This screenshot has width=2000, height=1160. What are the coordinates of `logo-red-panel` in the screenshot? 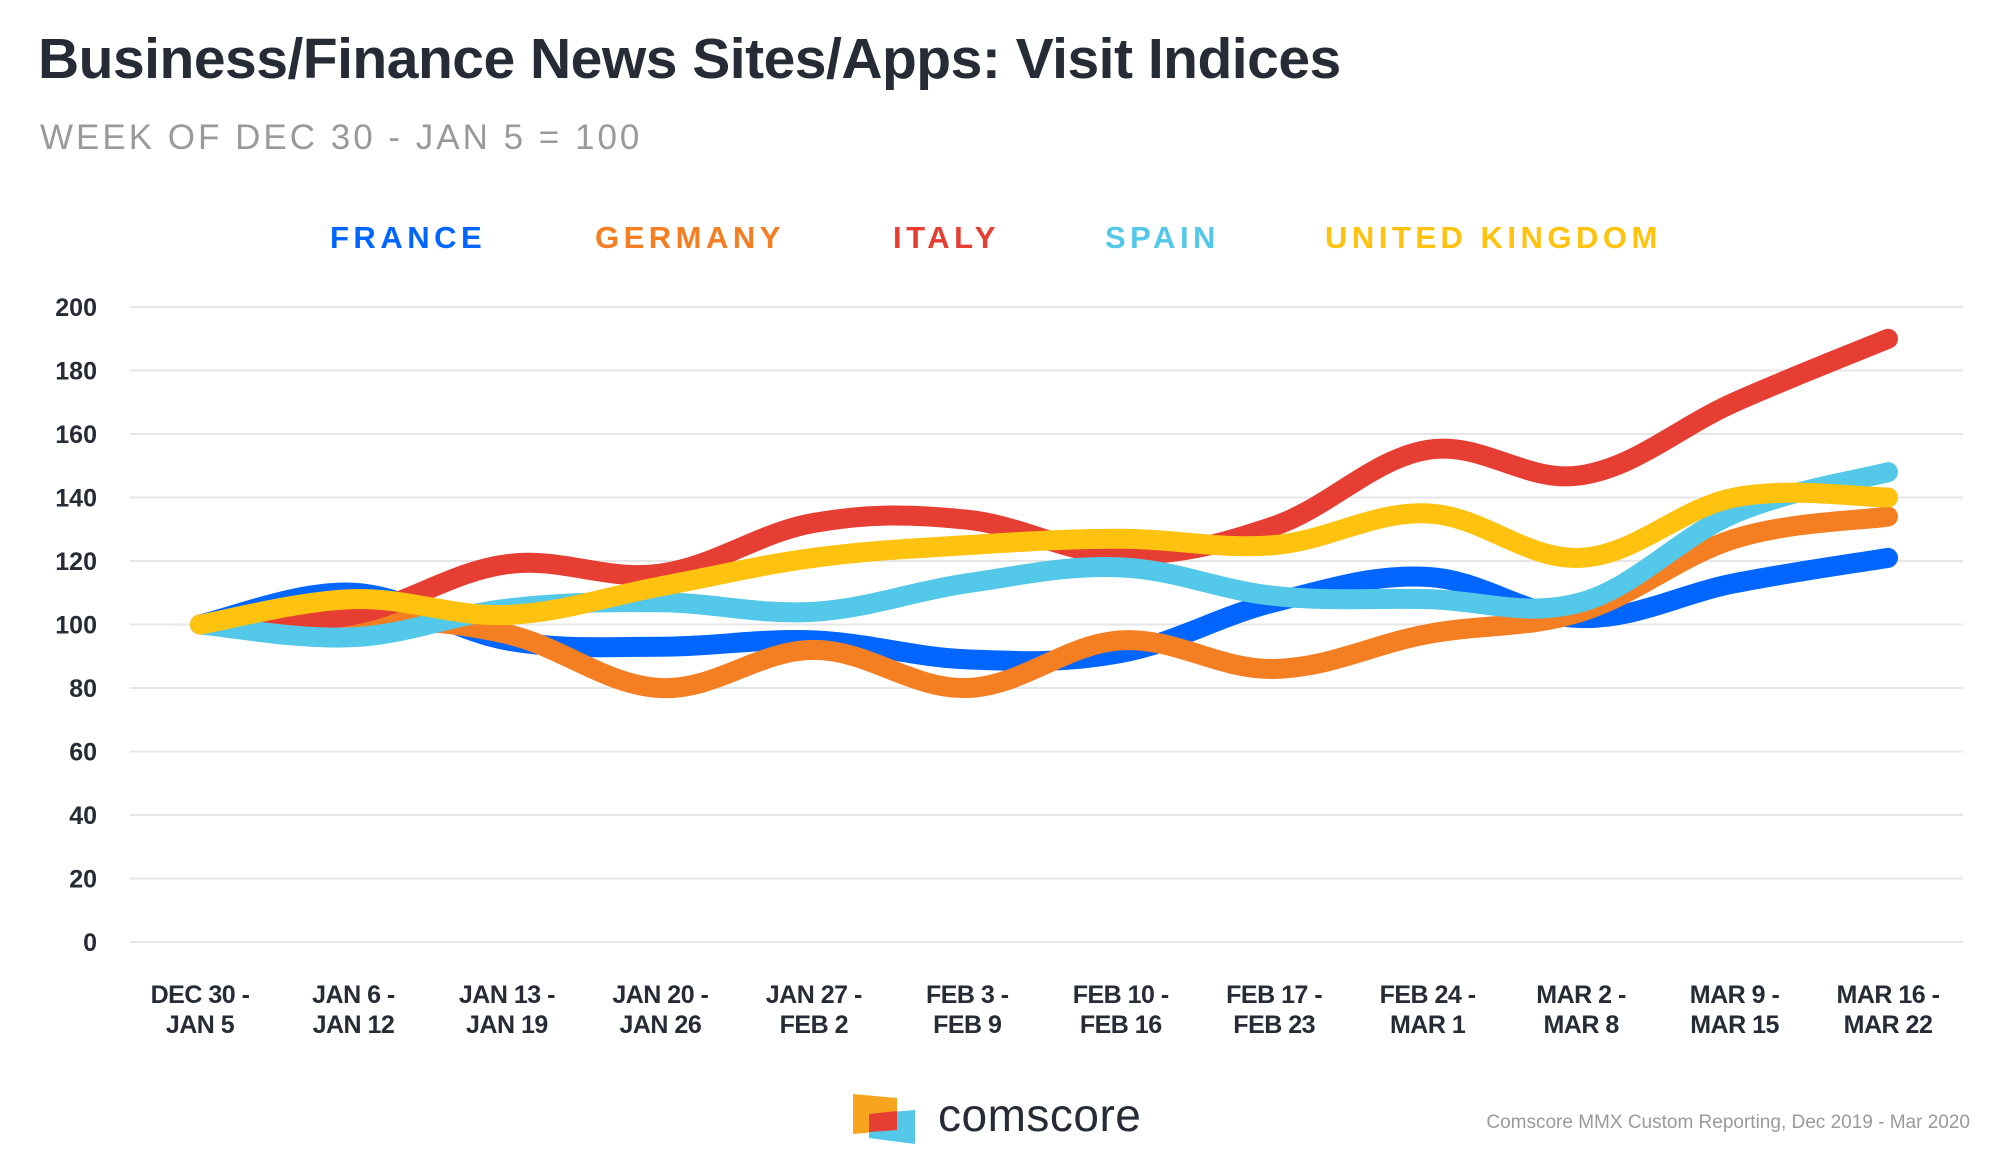 It's located at (883, 1121).